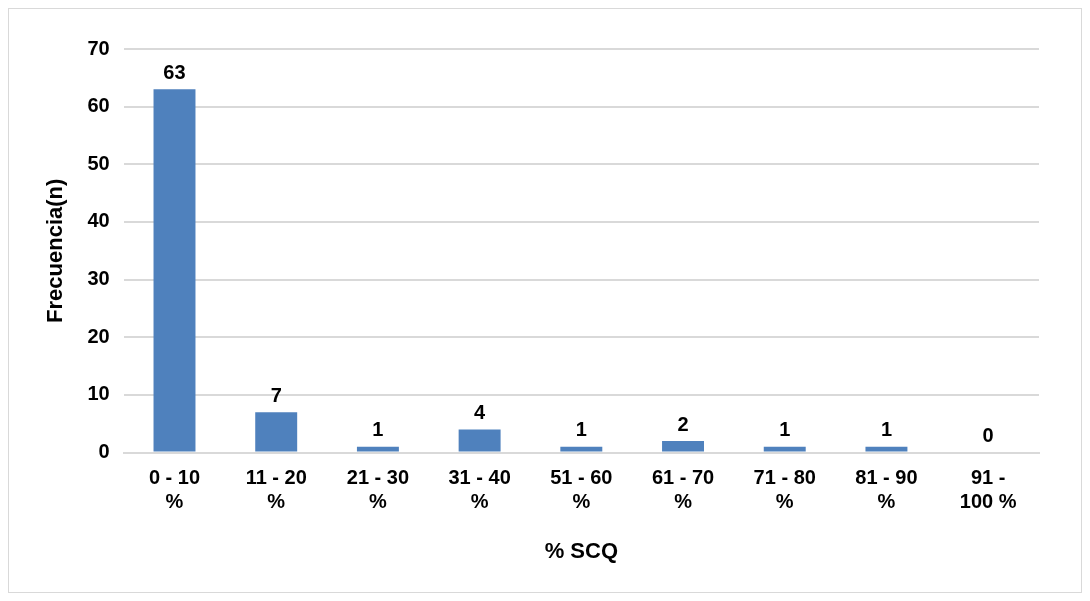  Describe the element at coordinates (886, 489) in the screenshot. I see `x-tick-label: 81 - 90 %` at that location.